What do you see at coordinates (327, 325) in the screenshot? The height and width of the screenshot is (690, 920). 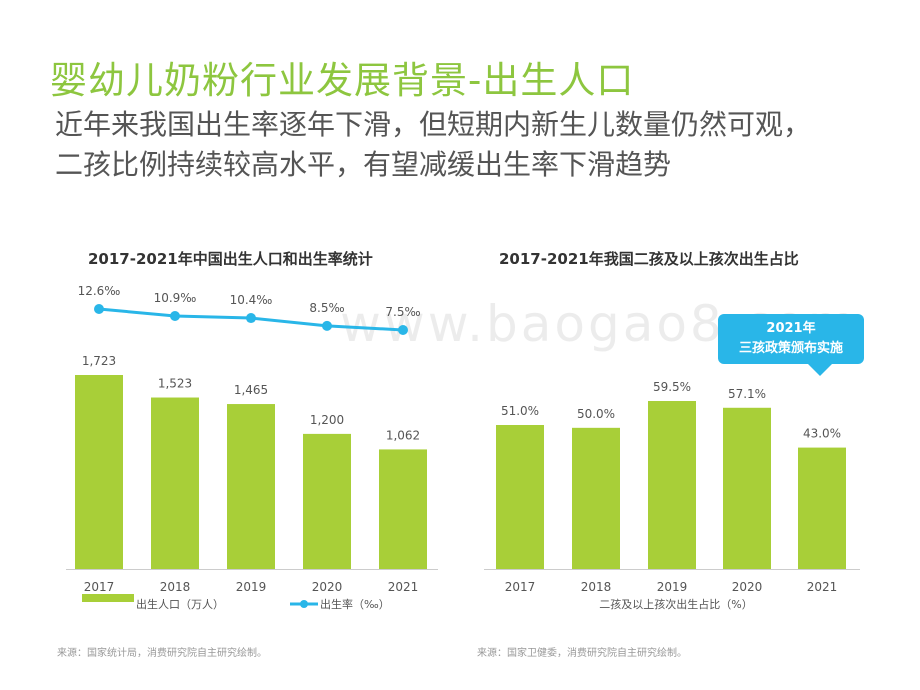 I see `birth-rate-point-2020` at bounding box center [327, 325].